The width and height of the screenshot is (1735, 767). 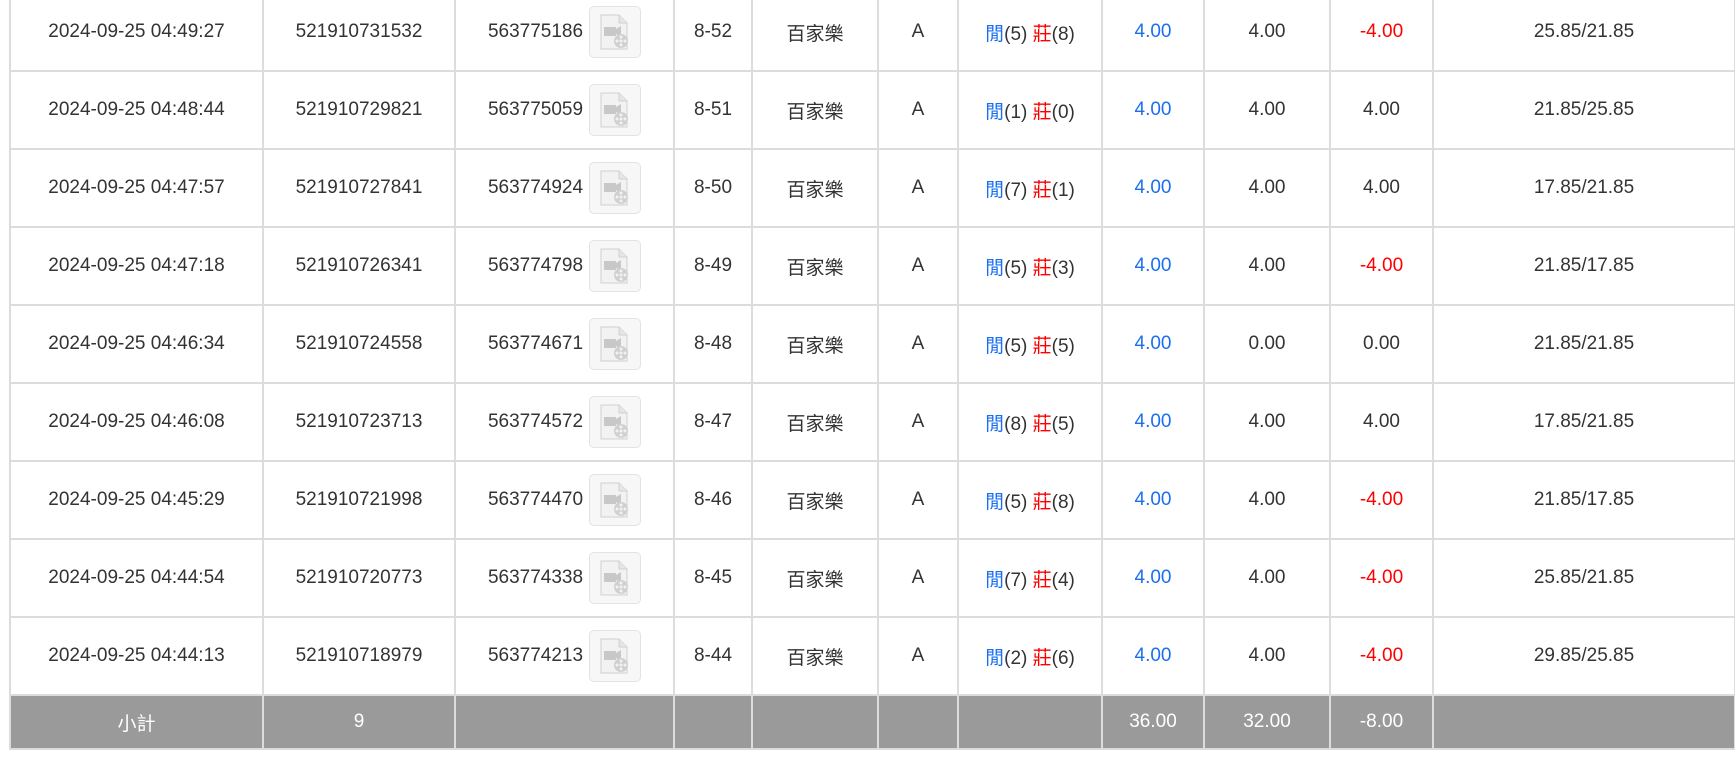 I want to click on subtotal-valid: 32.00, so click(x=1267, y=722).